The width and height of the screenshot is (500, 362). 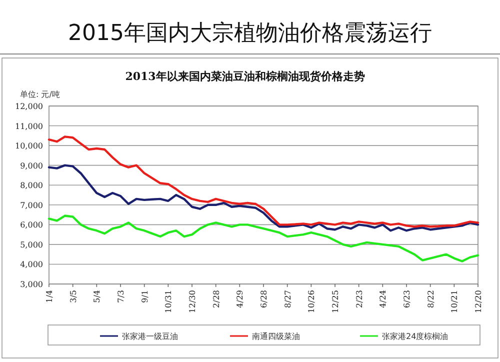 I want to click on line-series, so click(x=264, y=238).